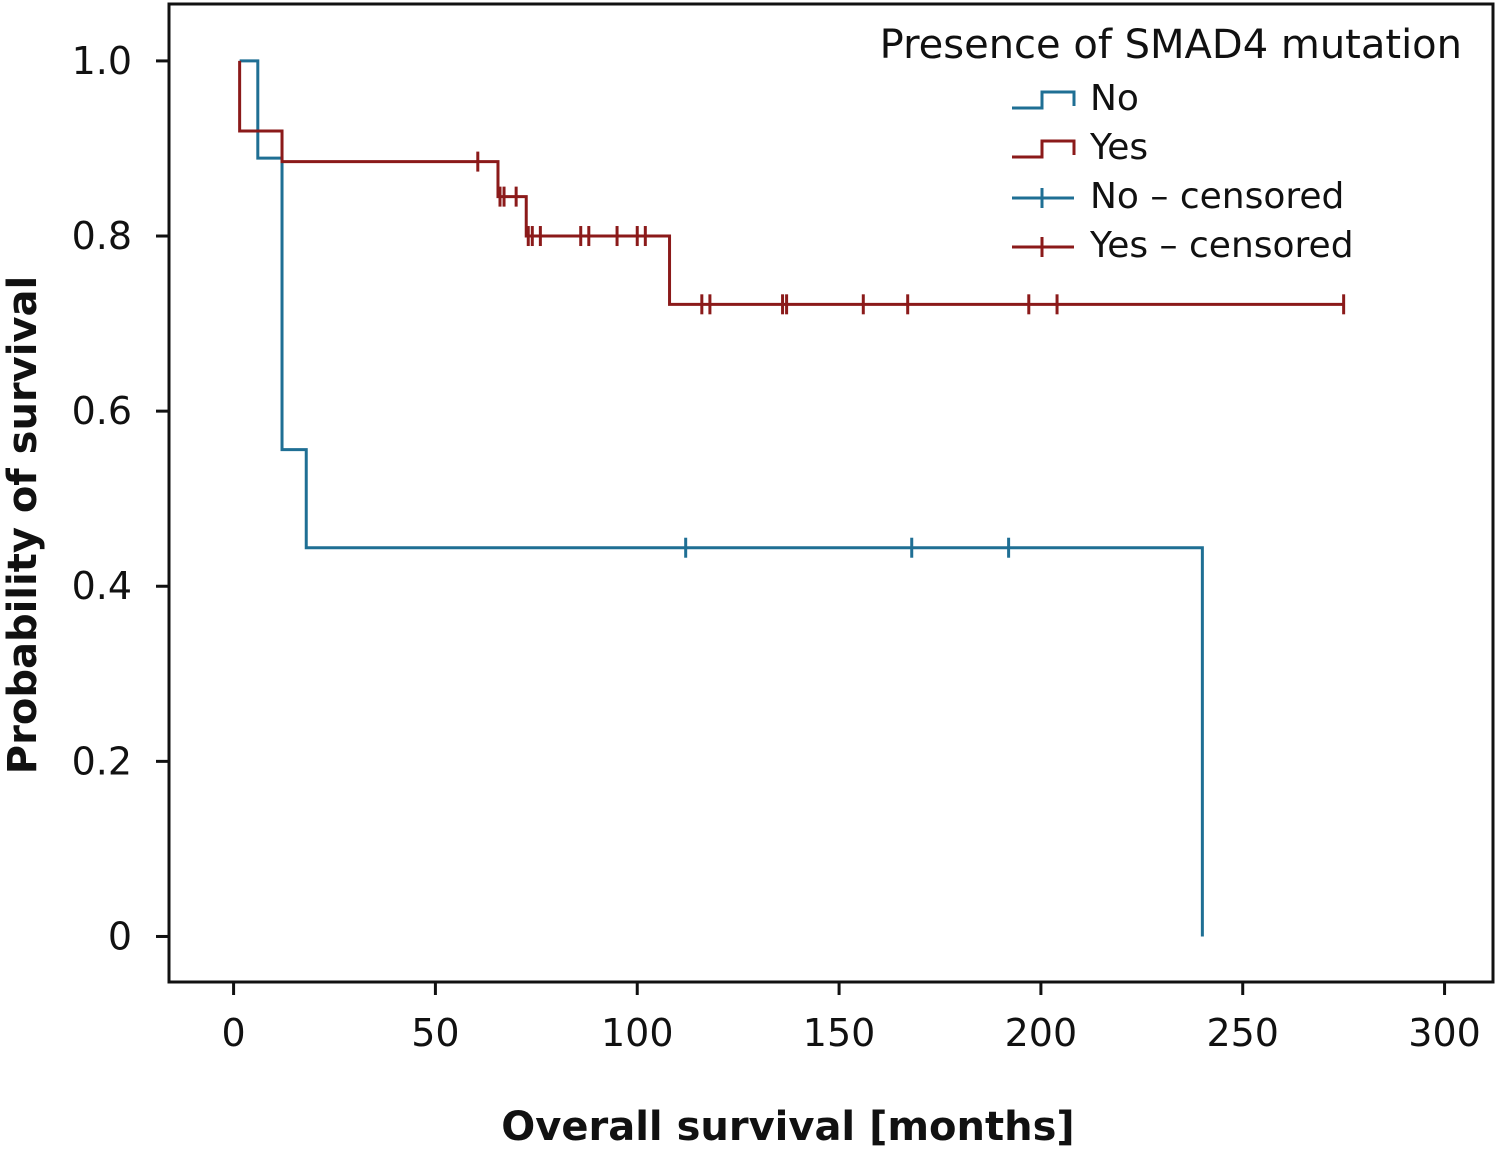  I want to click on x-tick-label: 50, so click(435, 1033).